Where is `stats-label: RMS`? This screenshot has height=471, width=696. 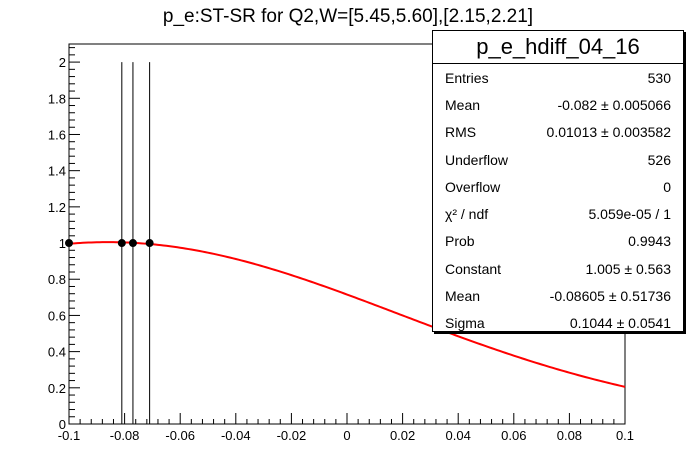
stats-label: RMS is located at coordinates (461, 132).